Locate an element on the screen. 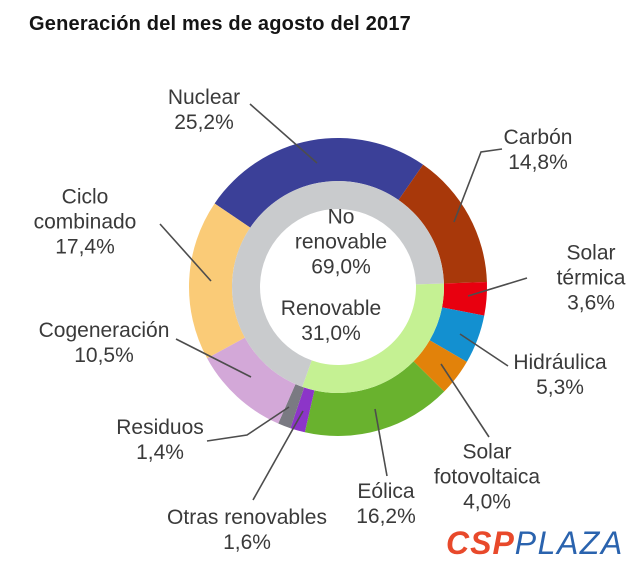 The height and width of the screenshot is (573, 640). label-carbon: Carbón 14,8% is located at coordinates (538, 150).